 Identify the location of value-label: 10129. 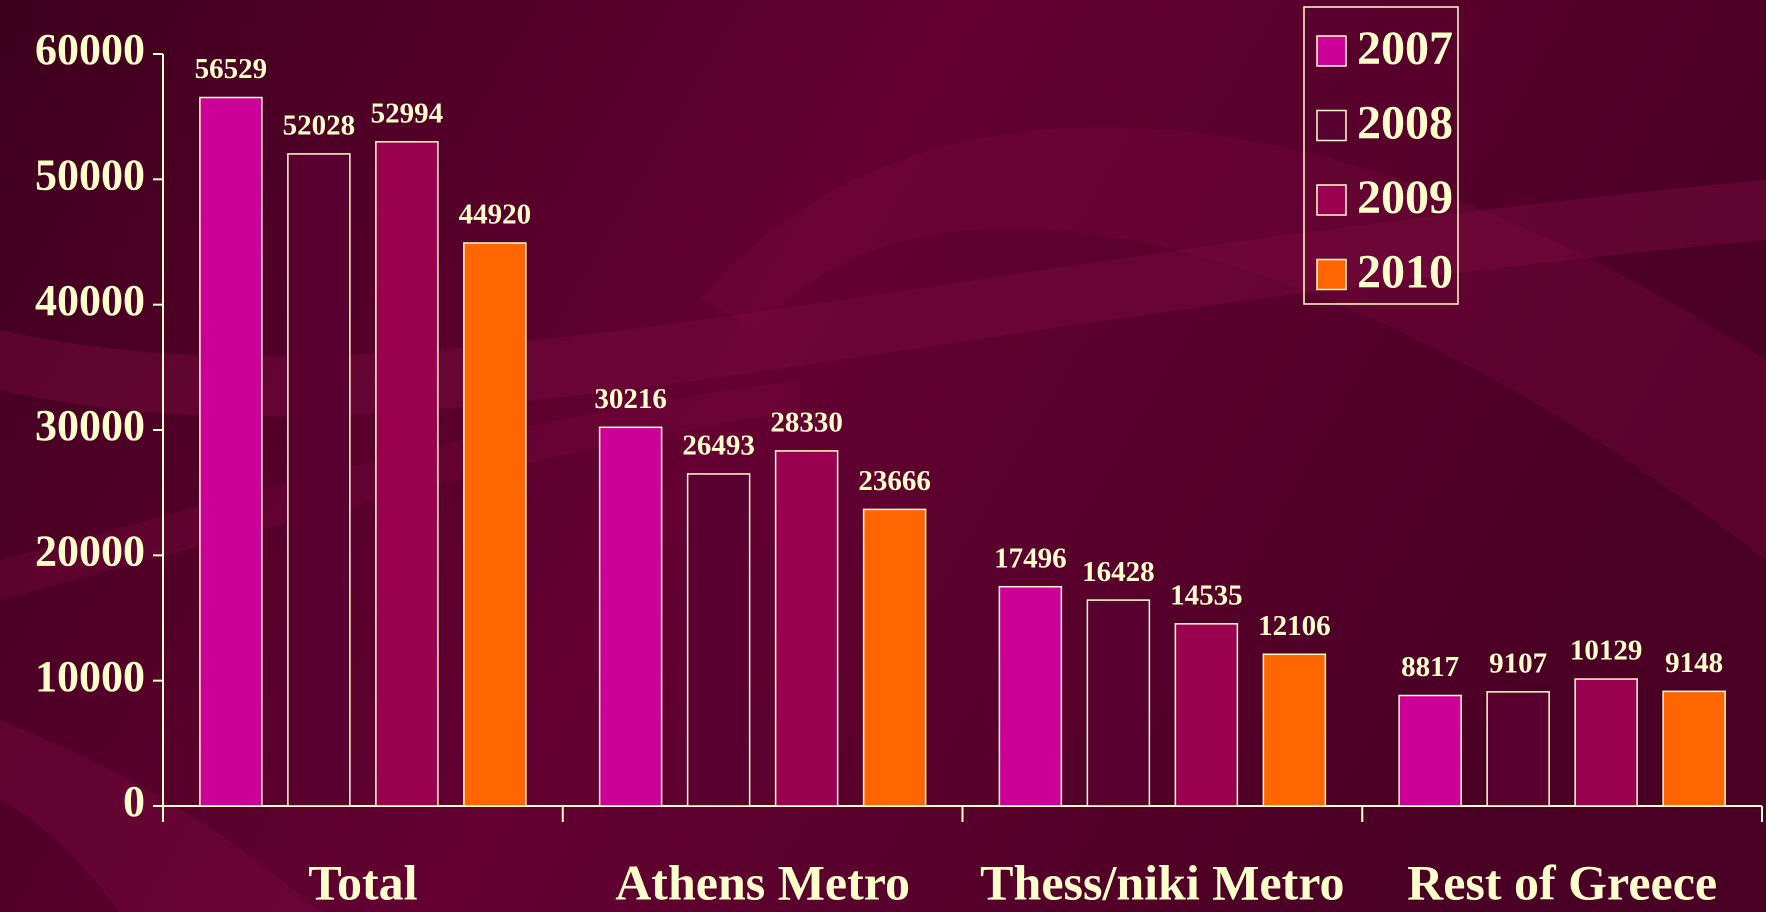
(1606, 651).